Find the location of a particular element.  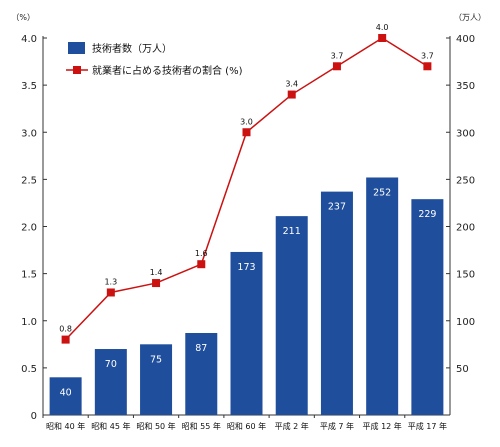

left-tick-label: 4.0 is located at coordinates (29, 39).